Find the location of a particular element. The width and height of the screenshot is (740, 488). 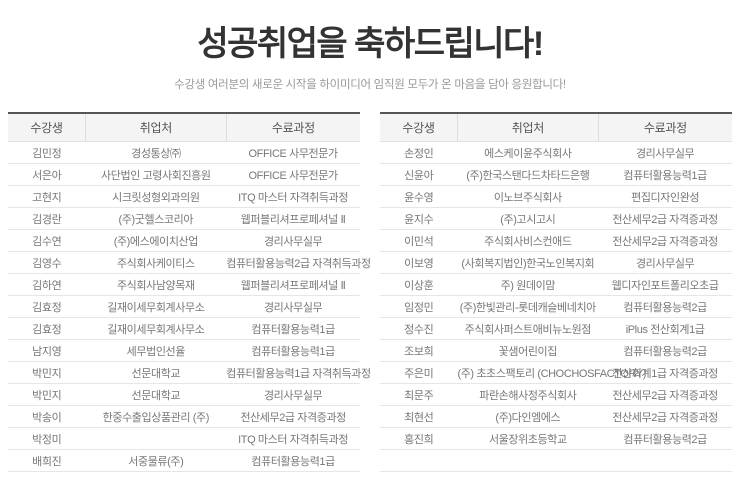

table-row: 김효정 길재이세무회계사무소 컴퓨터활용능력1급 is located at coordinates (184, 329).